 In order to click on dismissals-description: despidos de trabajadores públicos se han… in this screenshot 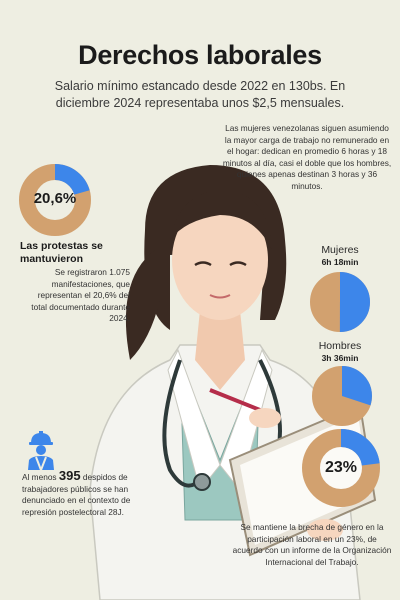, I will do `click(76, 494)`.